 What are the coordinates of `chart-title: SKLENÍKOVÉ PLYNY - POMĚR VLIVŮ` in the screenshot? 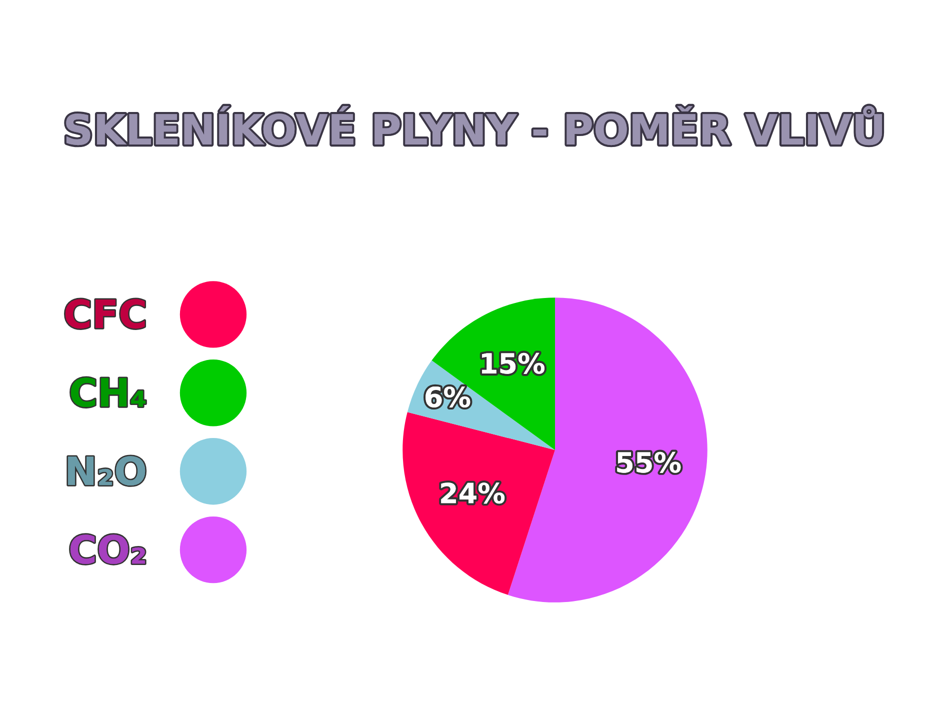 It's located at (474, 126).